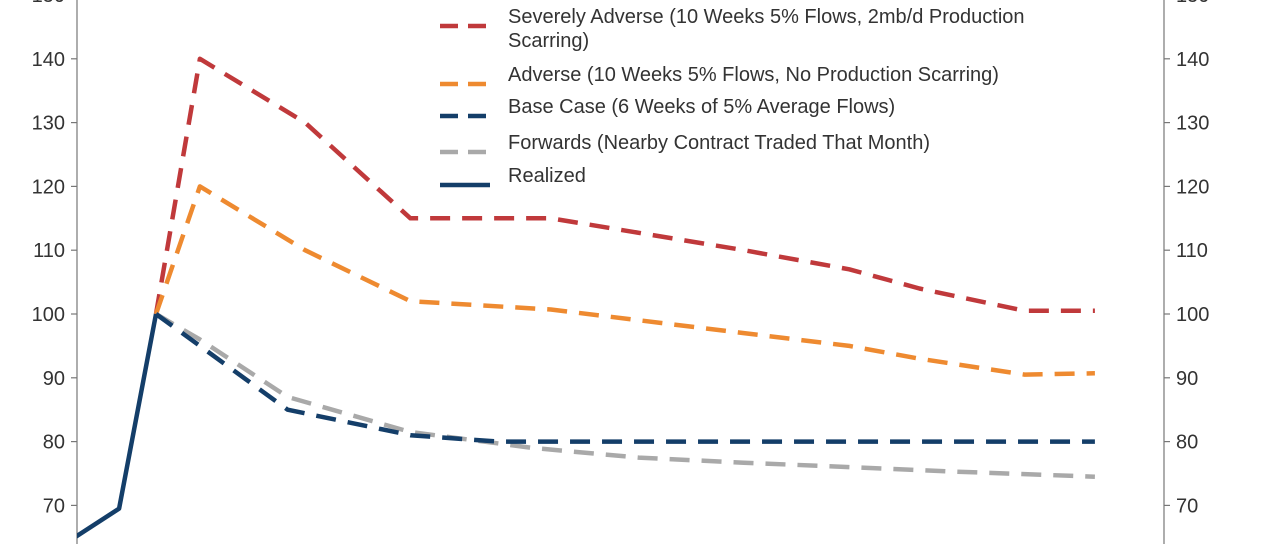 The width and height of the screenshot is (1280, 544). What do you see at coordinates (1192, 3) in the screenshot?
I see `right-tick-label: 150` at bounding box center [1192, 3].